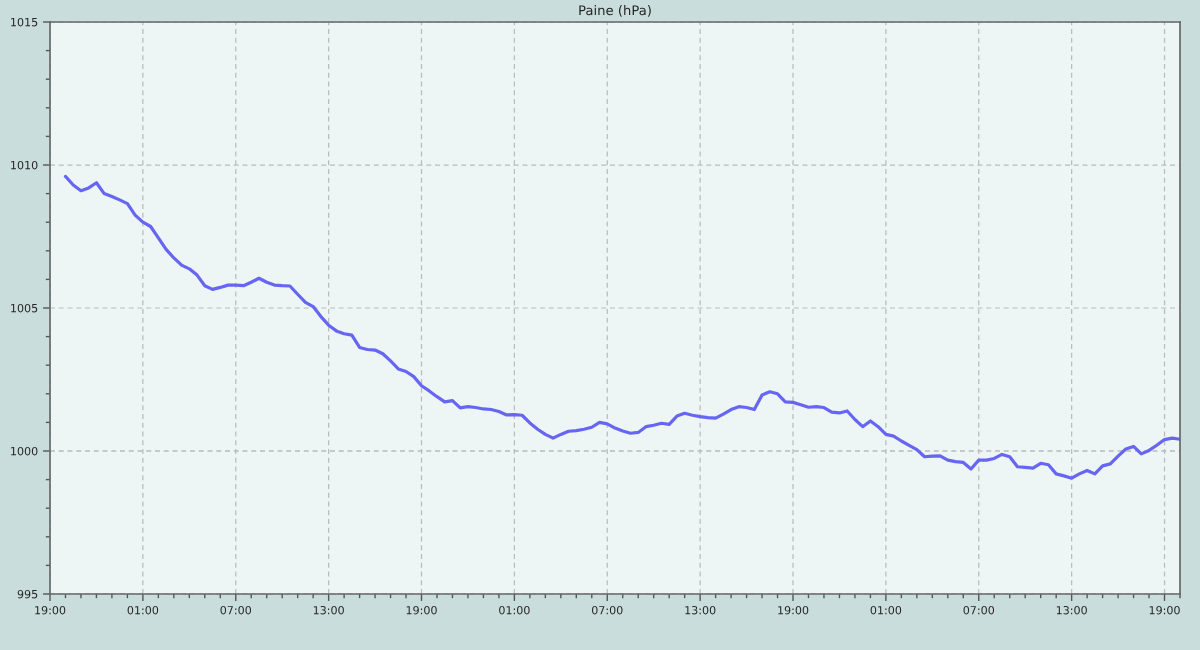 The image size is (1200, 650). Describe the element at coordinates (24, 308) in the screenshot. I see `y-tick-label: 1005` at that location.